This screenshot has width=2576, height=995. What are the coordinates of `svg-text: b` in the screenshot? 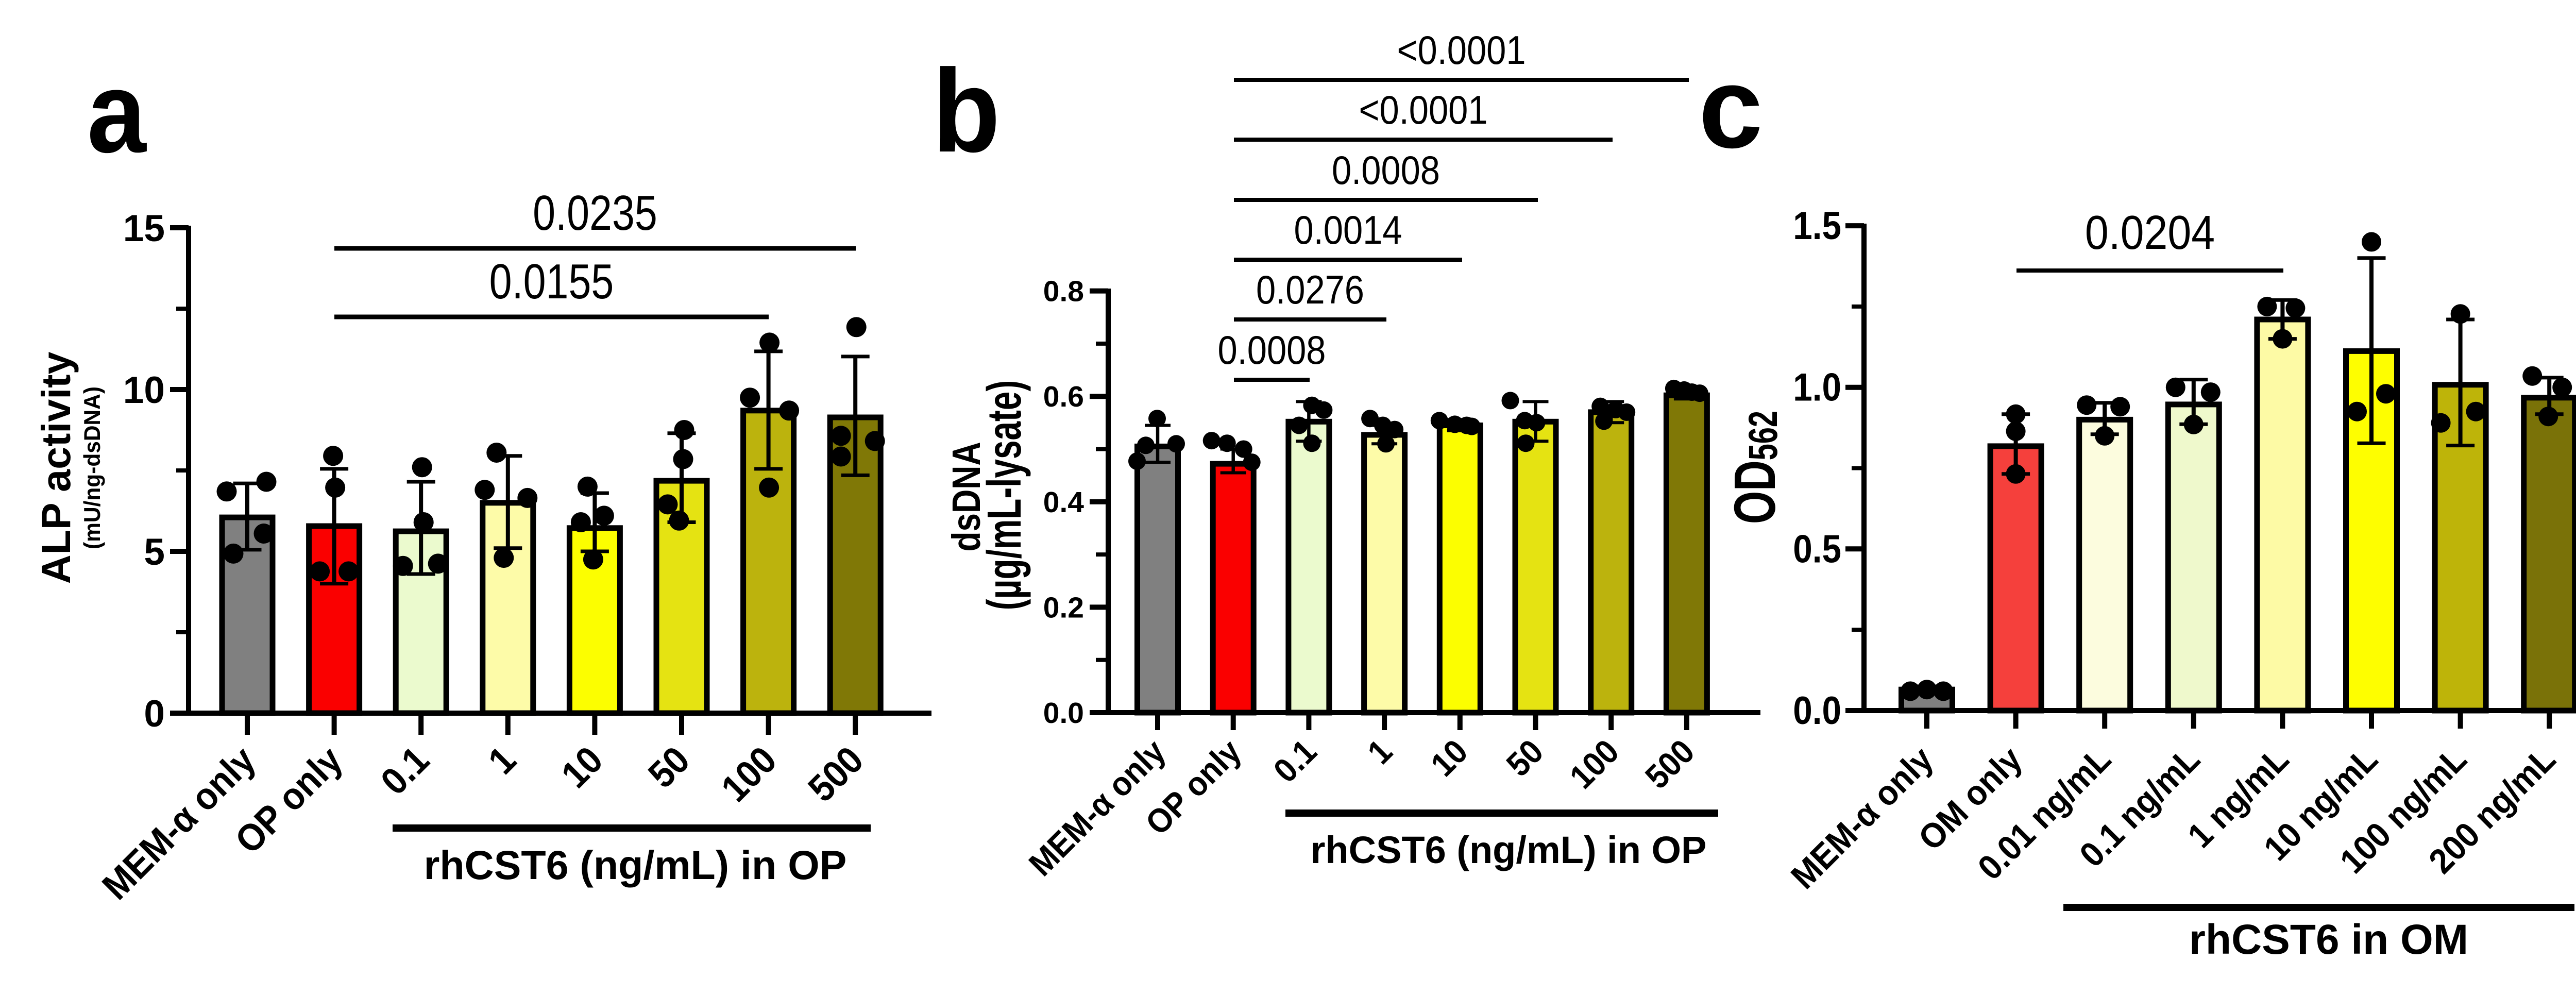 It's located at (966, 111).